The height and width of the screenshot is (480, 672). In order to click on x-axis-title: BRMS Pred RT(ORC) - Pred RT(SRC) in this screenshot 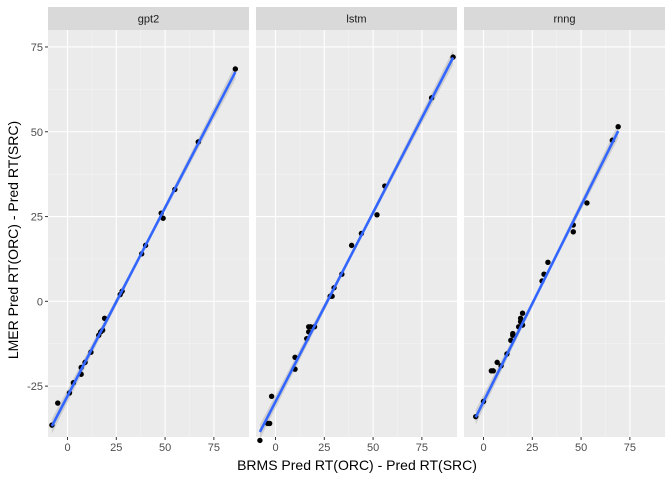, I will do `click(357, 465)`.